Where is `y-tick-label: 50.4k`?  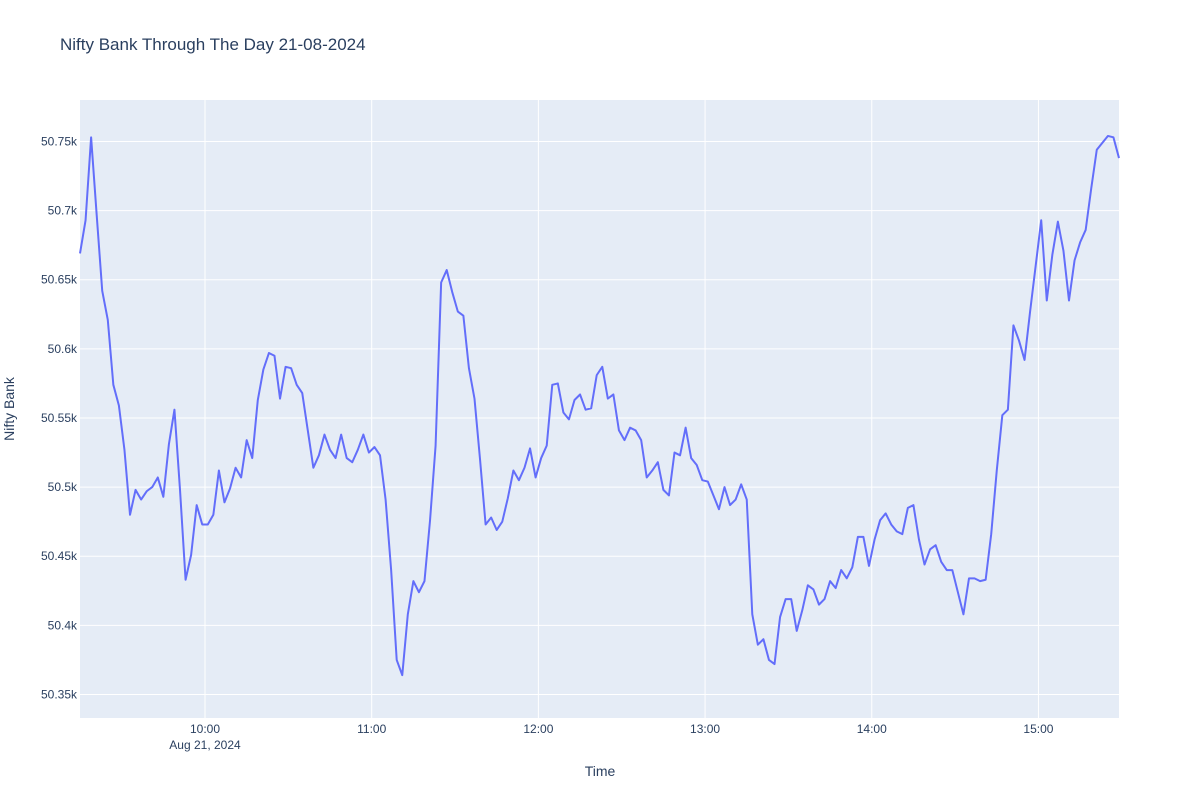 y-tick-label: 50.4k is located at coordinates (63, 625).